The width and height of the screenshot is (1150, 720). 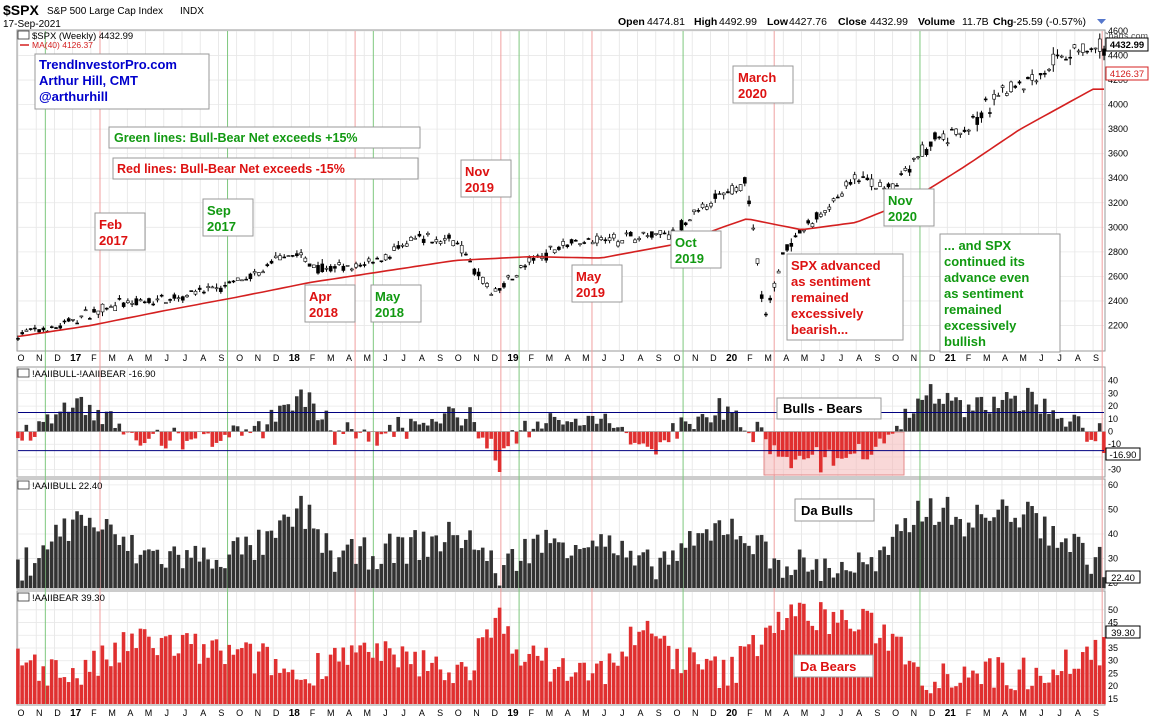 What do you see at coordinates (1101, 21) in the screenshot?
I see `dropdown-arrow-icon` at bounding box center [1101, 21].